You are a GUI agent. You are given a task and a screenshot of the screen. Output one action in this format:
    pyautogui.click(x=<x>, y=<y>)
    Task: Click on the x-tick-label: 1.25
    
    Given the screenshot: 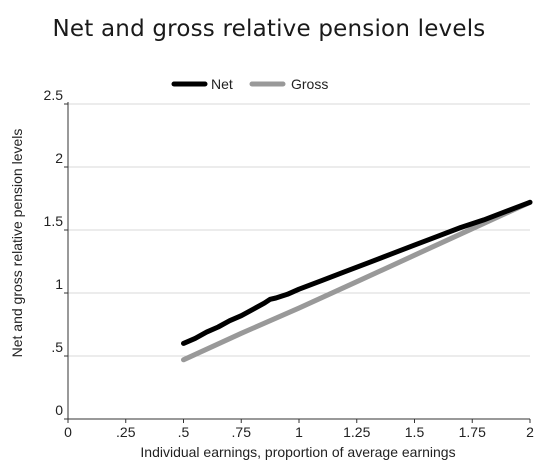 What is the action you would take?
    pyautogui.click(x=356, y=432)
    